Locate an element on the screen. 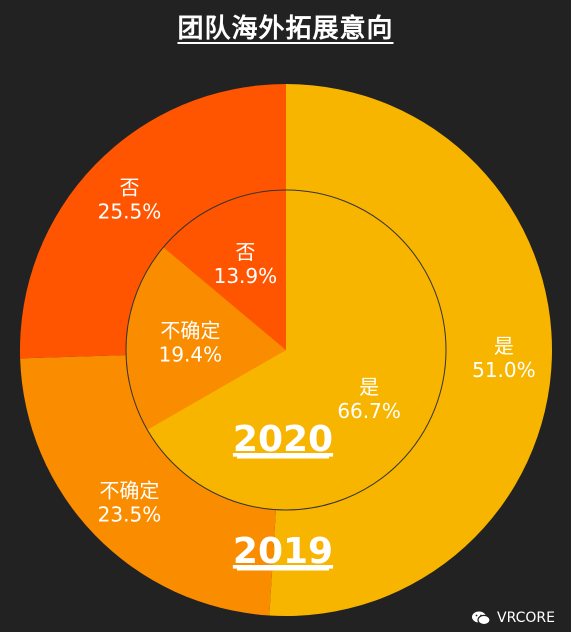 This screenshot has height=632, width=571. slice-label-2020-2: 否 is located at coordinates (245, 252).